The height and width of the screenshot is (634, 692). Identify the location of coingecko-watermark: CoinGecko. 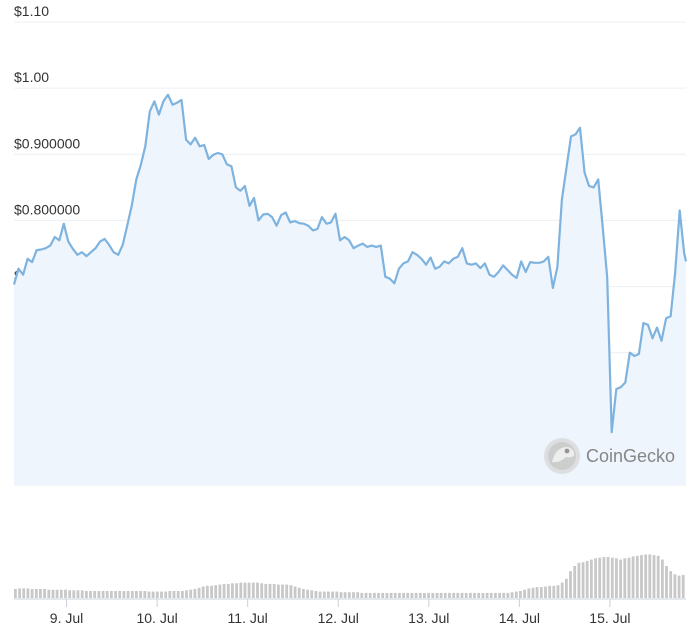
(609, 456).